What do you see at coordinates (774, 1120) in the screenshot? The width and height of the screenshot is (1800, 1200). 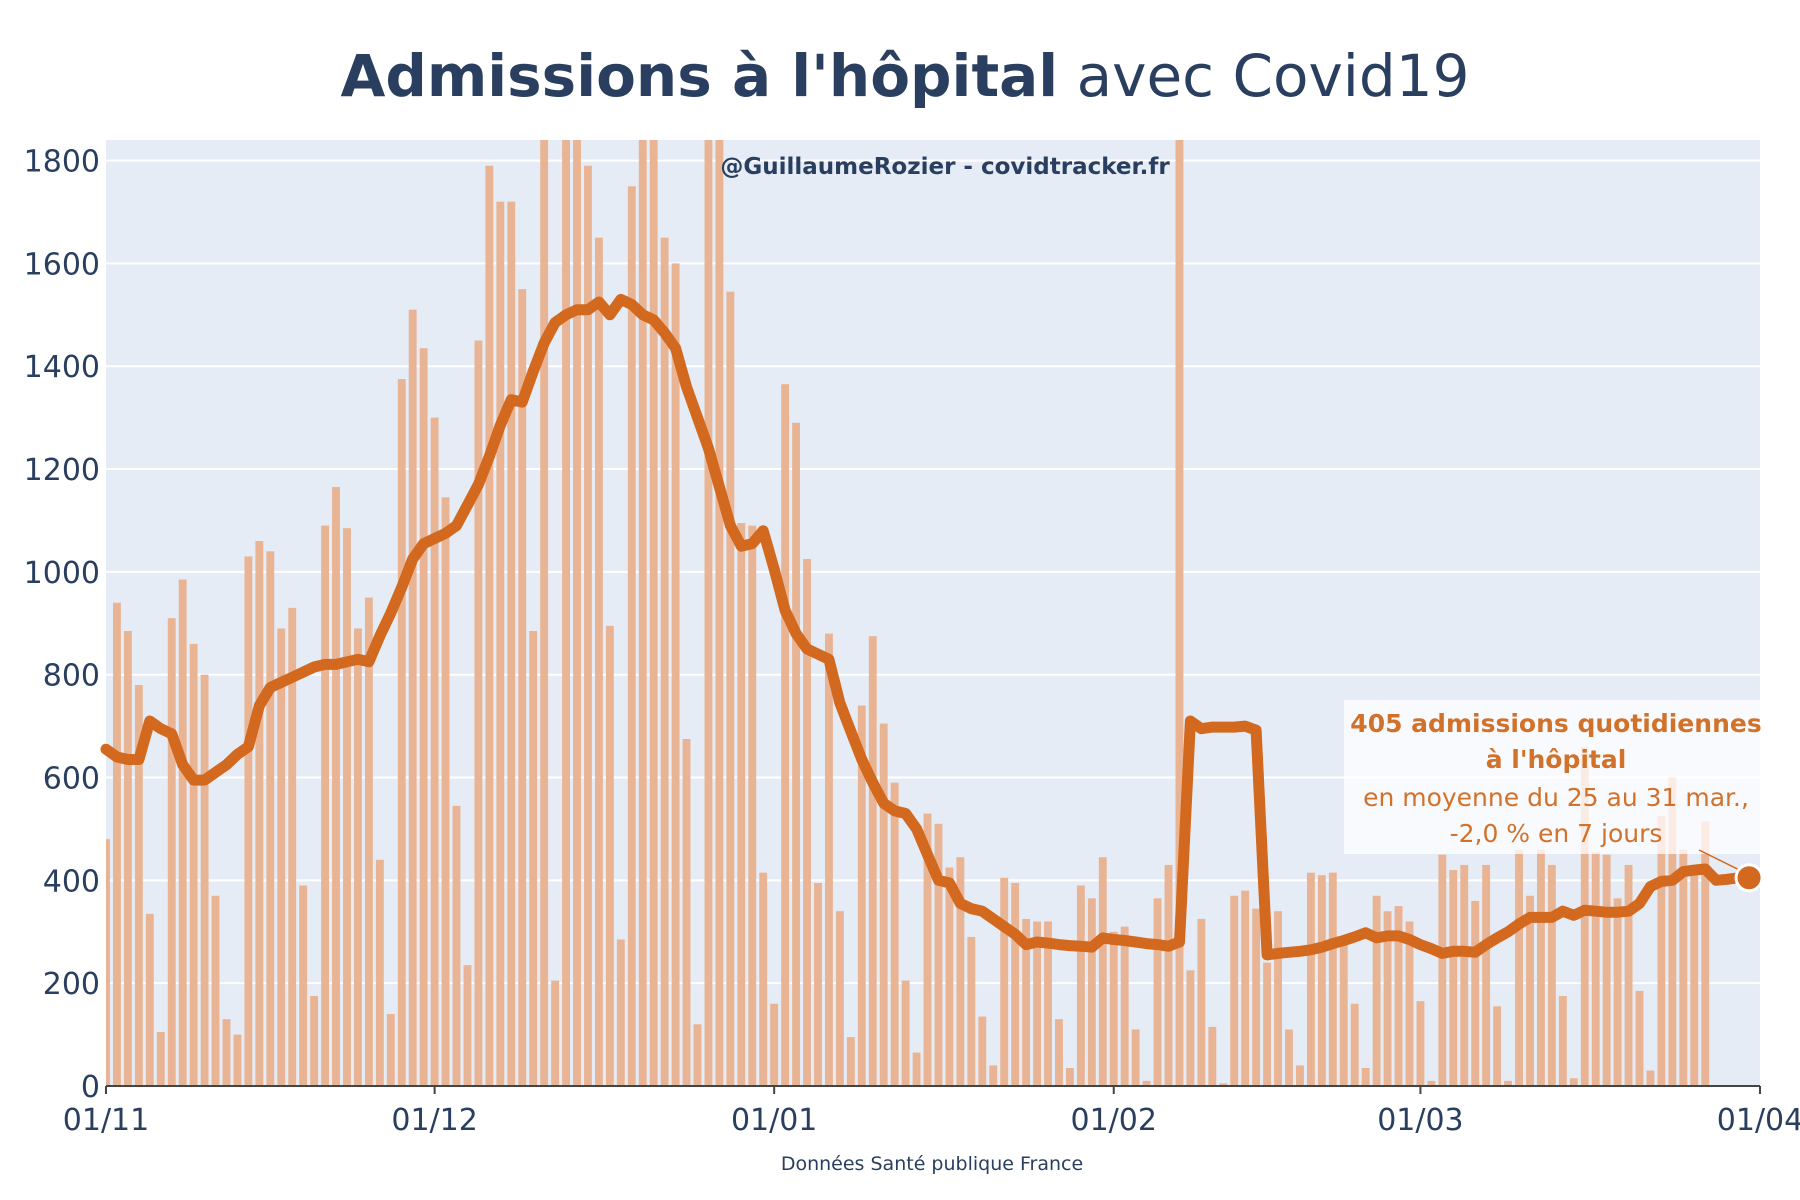 I see `x-tick-label: 01/01` at bounding box center [774, 1120].